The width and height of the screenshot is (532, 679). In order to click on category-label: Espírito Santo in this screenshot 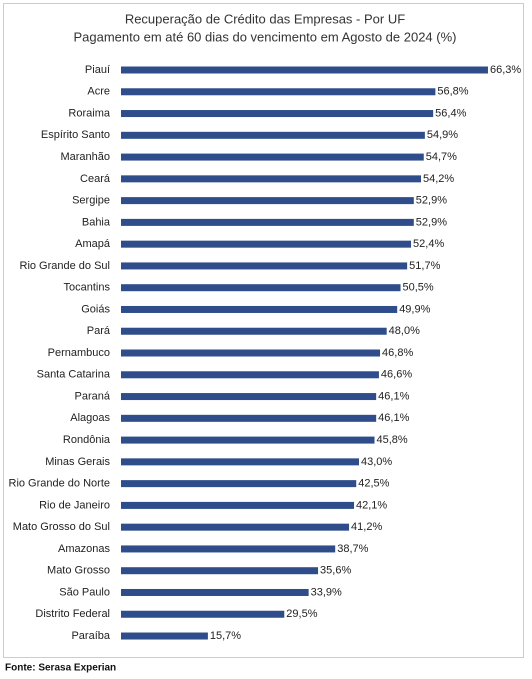, I will do `click(75, 135)`.